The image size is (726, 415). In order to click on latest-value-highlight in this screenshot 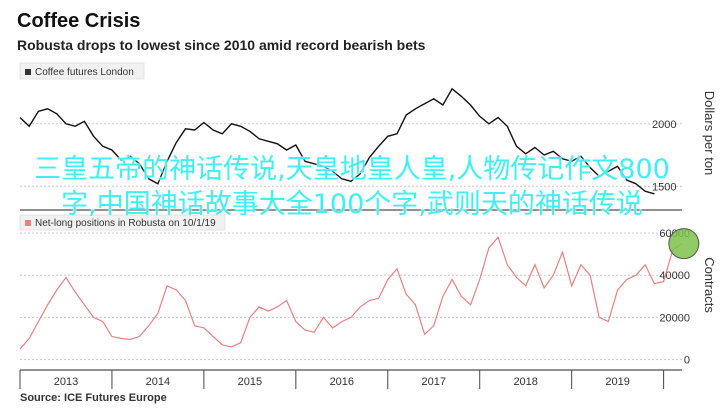, I will do `click(684, 244)`.